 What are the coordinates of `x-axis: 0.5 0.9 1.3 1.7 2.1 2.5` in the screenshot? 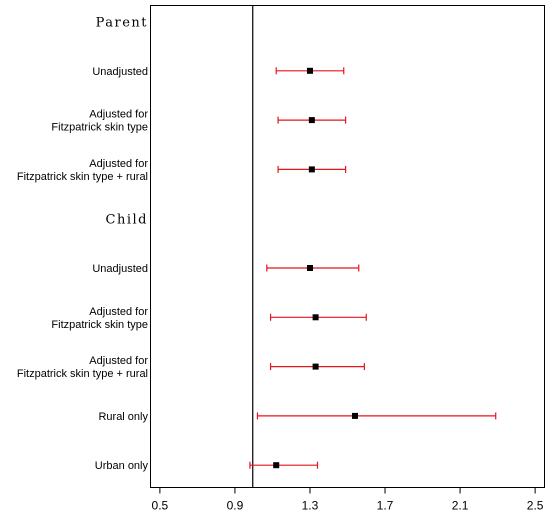 It's located at (348, 500).